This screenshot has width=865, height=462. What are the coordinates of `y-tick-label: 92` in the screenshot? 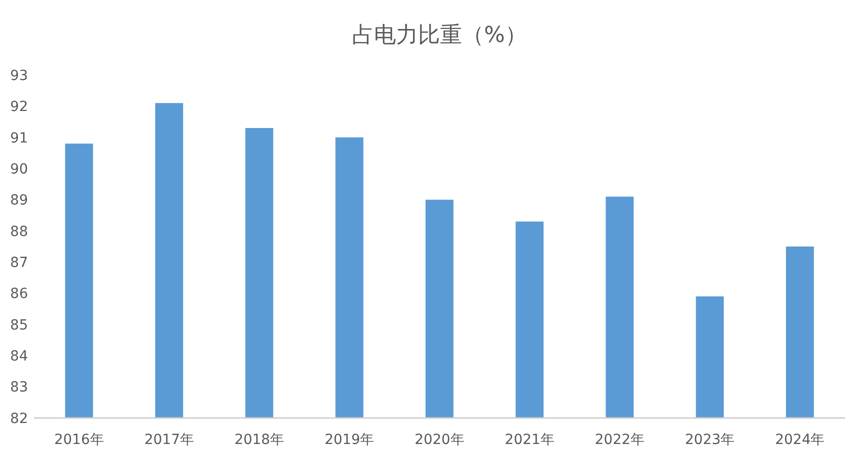 It's located at (19, 107).